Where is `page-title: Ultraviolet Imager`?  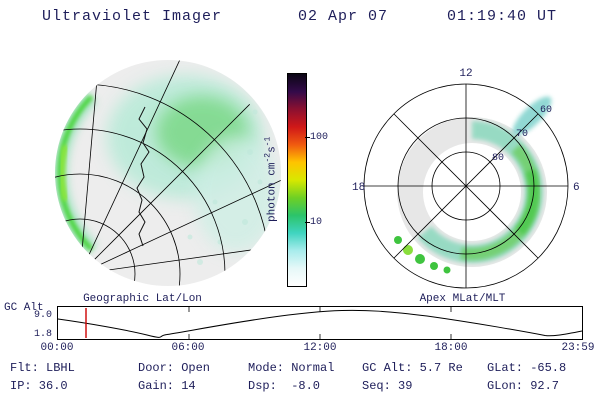
page-title: Ultraviolet Imager is located at coordinates (132, 16).